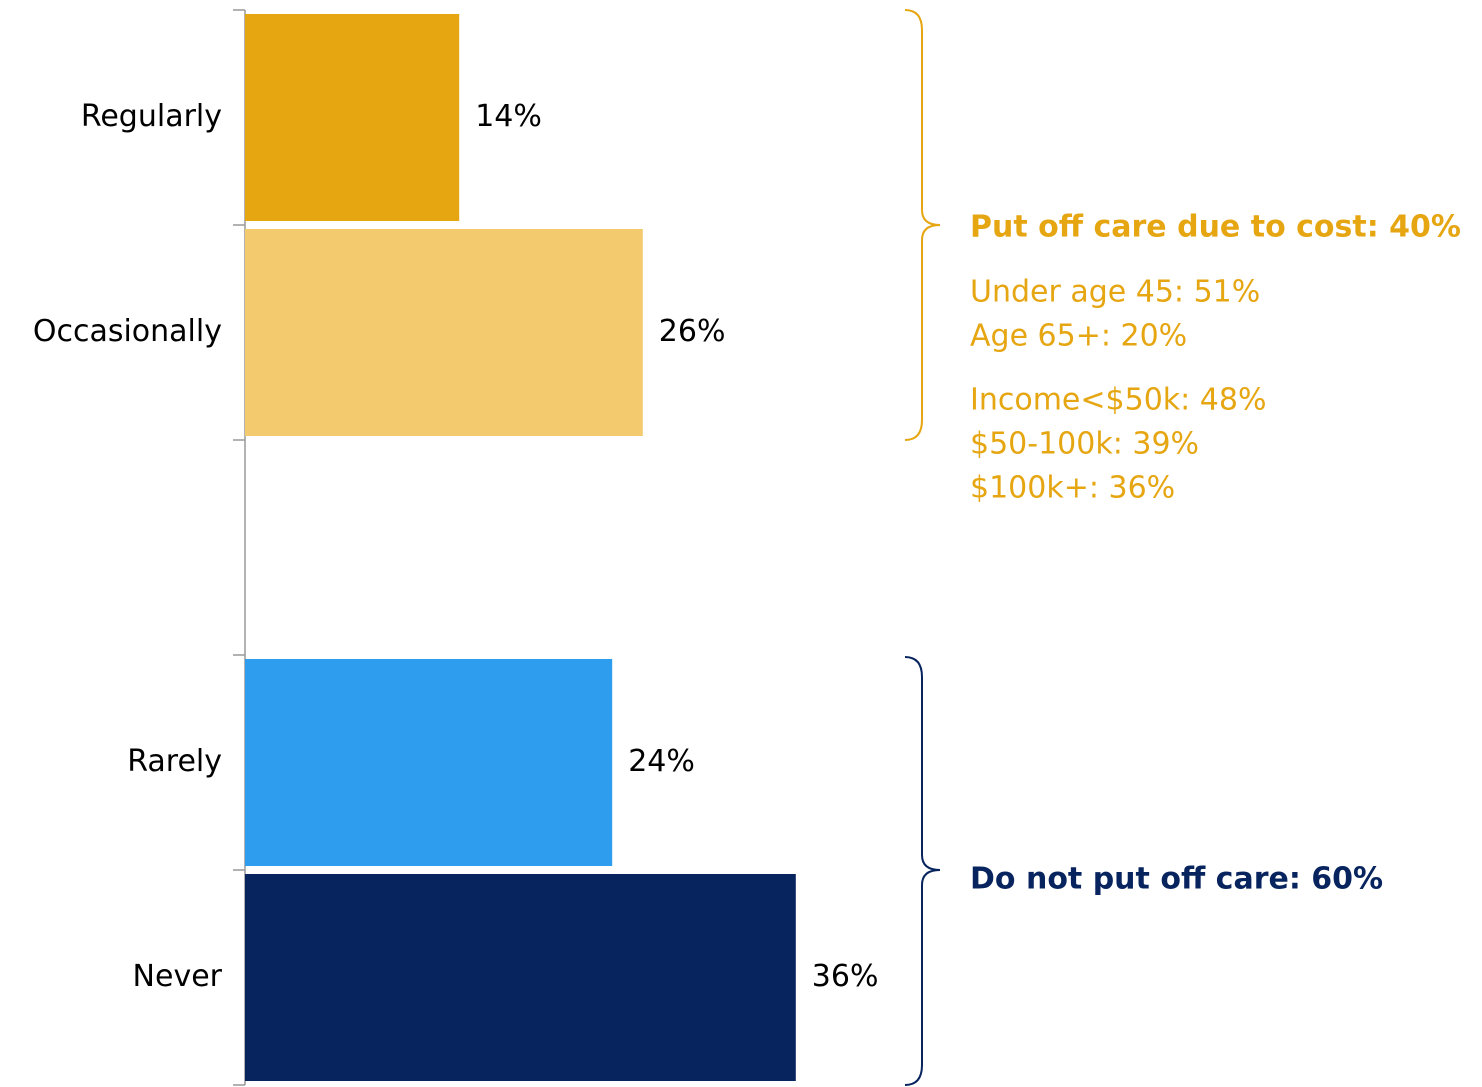  I want to click on annotation-line: $100k+: 36%, so click(1072, 488).